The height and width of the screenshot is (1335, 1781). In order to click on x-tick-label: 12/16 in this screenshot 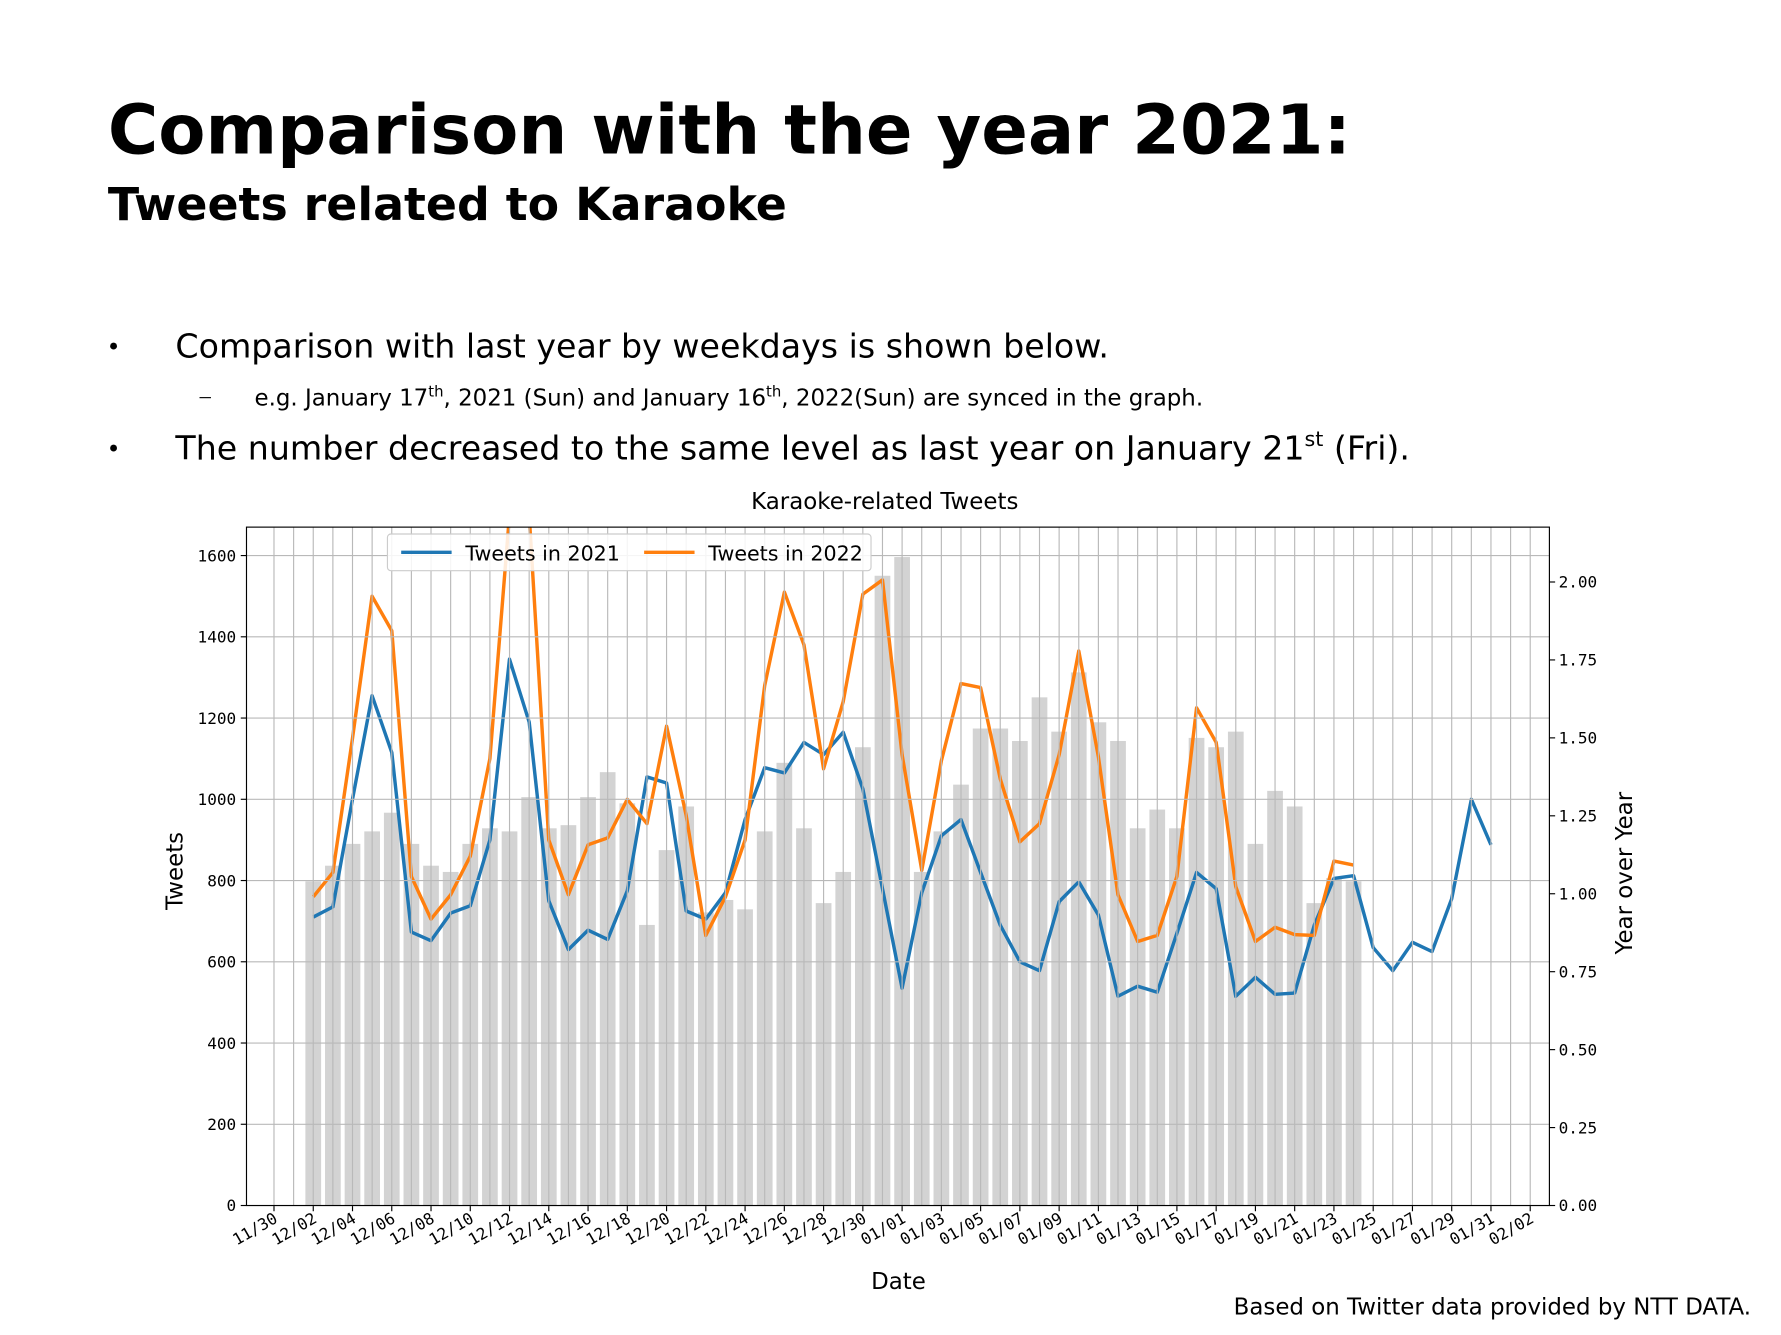, I will do `click(568, 1229)`.